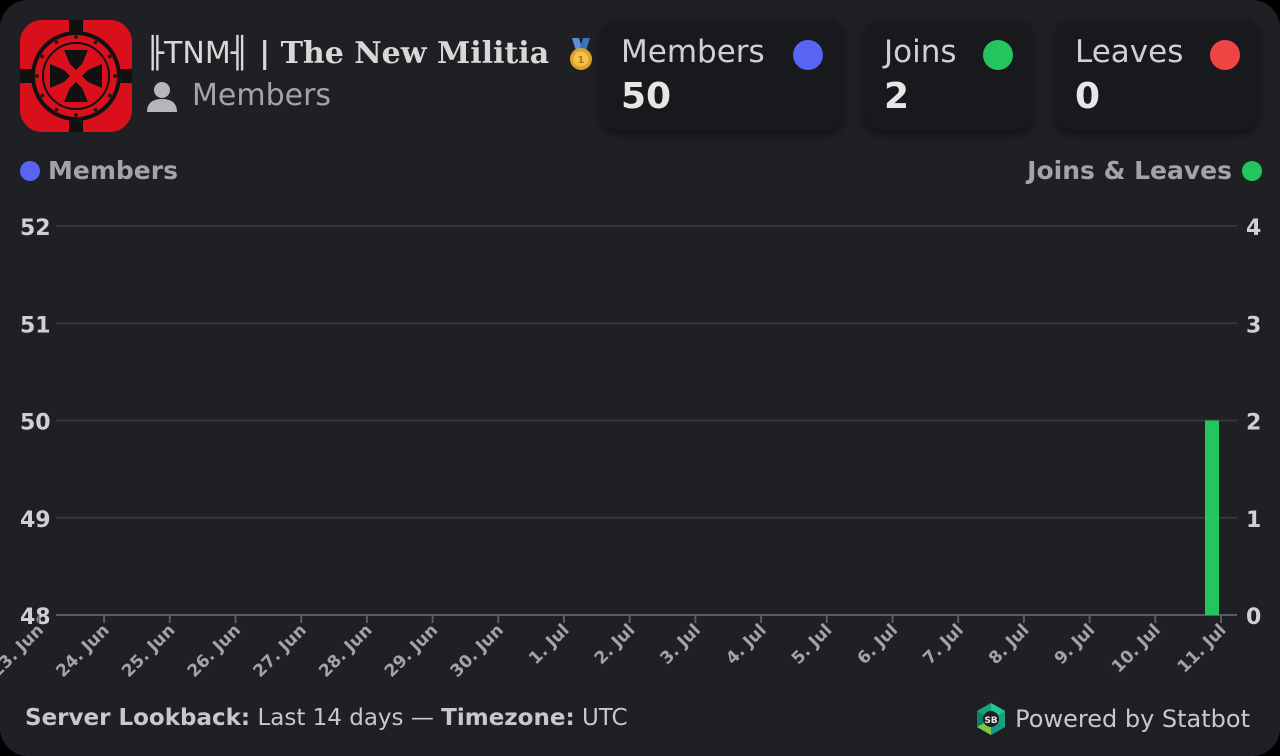 This screenshot has height=756, width=1280. What do you see at coordinates (1202, 648) in the screenshot?
I see `x-tick-label: 11. Jul` at bounding box center [1202, 648].